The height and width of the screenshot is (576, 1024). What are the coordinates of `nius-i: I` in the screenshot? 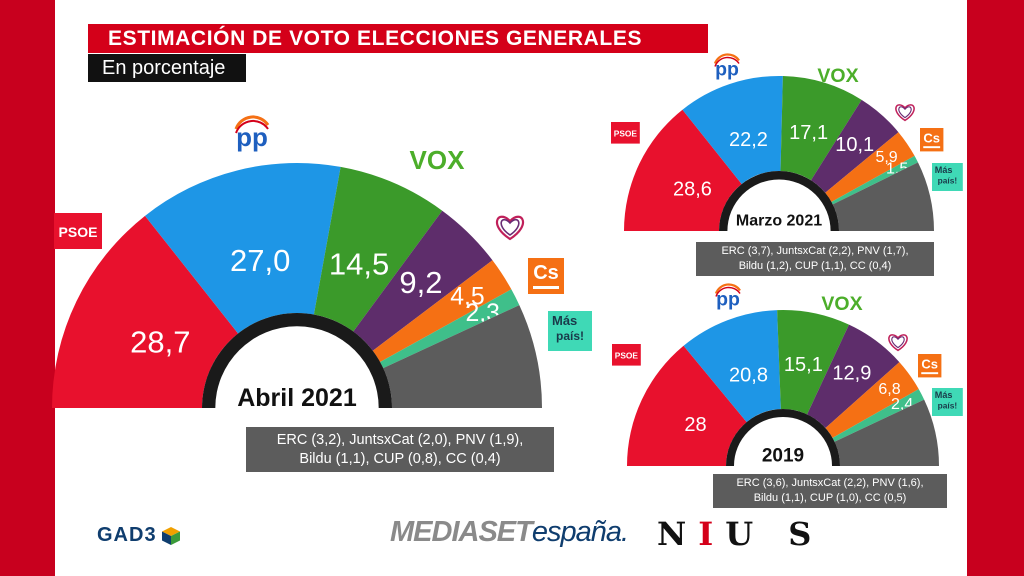 It's located at (712, 534).